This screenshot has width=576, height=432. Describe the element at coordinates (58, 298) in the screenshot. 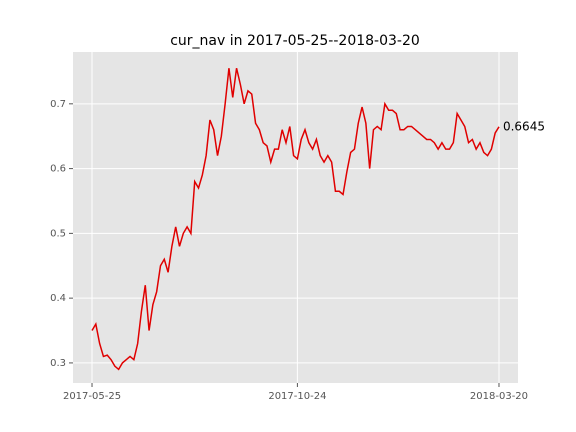

I see `y-tick-label: 0.4` at that location.